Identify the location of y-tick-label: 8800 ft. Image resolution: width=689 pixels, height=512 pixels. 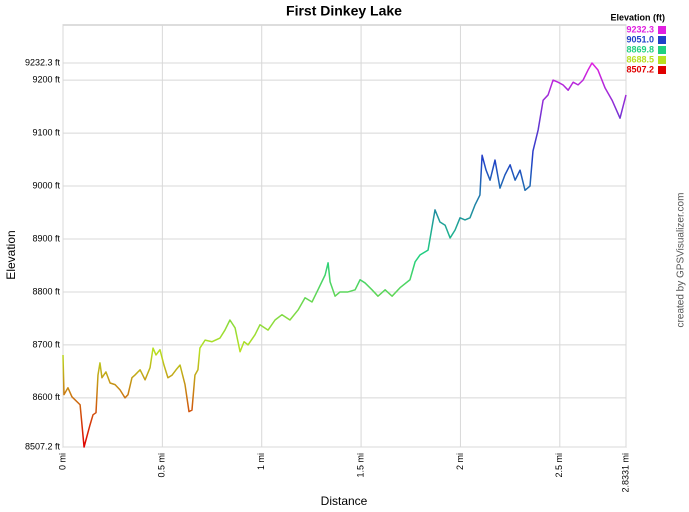
(46, 291).